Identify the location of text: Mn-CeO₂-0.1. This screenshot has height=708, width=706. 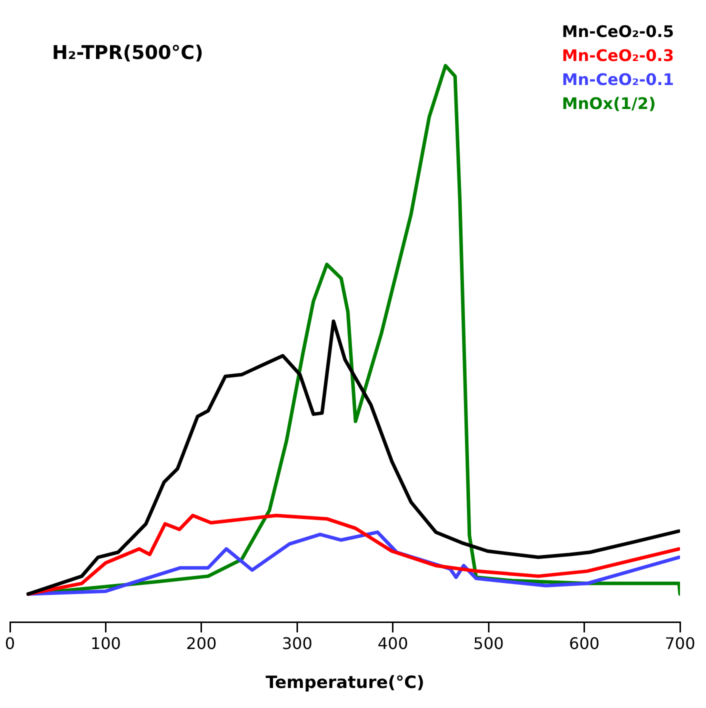
(618, 80).